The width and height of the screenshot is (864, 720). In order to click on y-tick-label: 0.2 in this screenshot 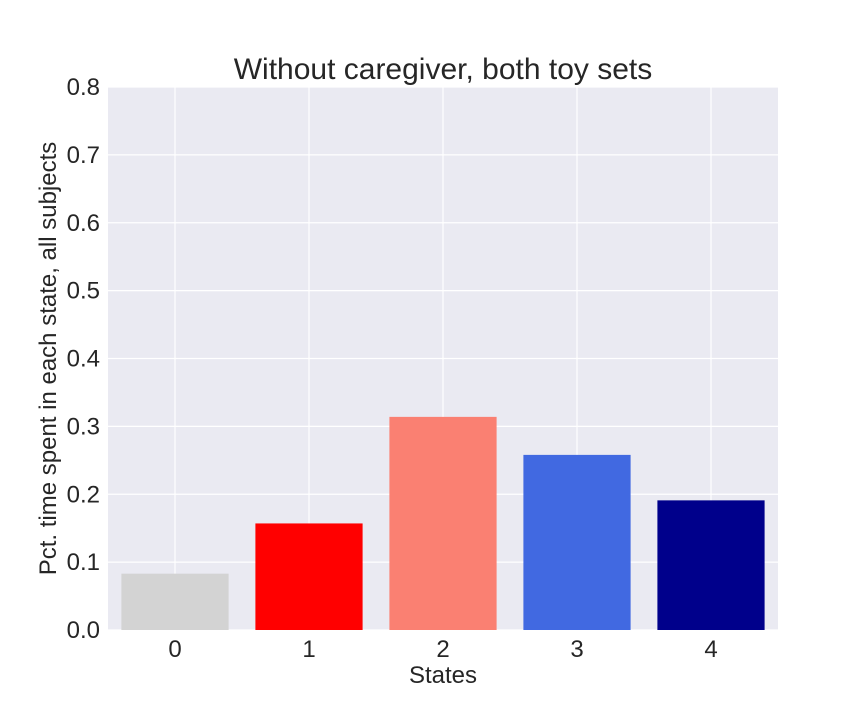, I will do `click(83, 494)`.